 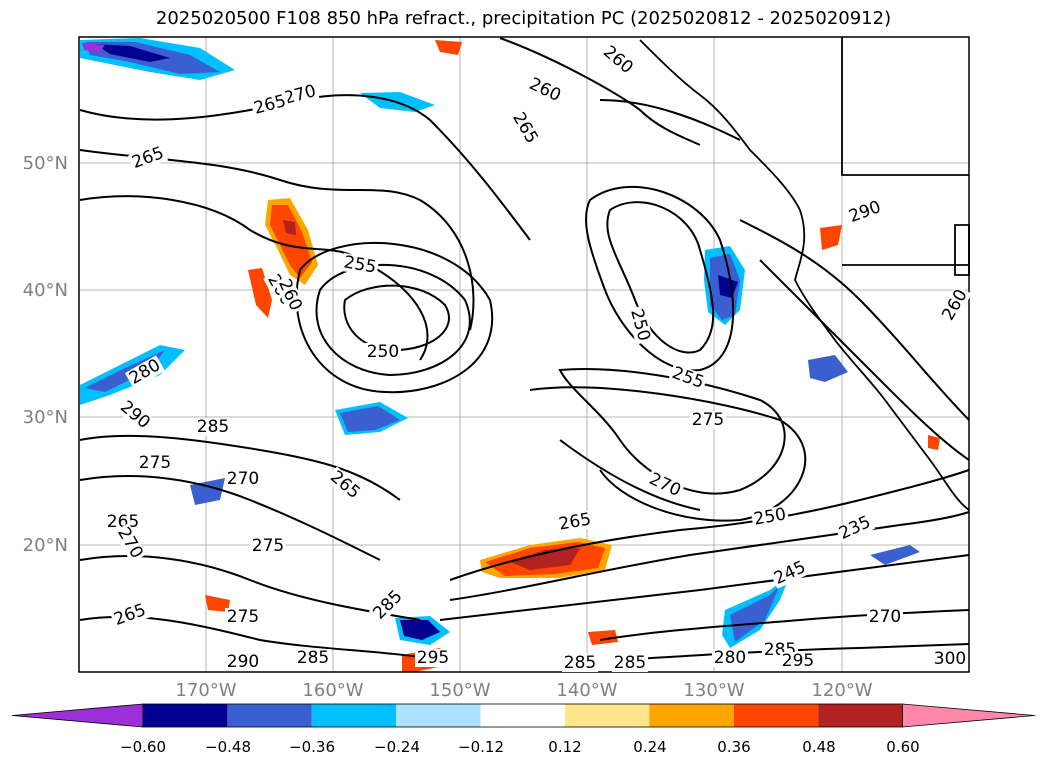 What do you see at coordinates (714, 690) in the screenshot?
I see `lon-label-130w: 130°W` at bounding box center [714, 690].